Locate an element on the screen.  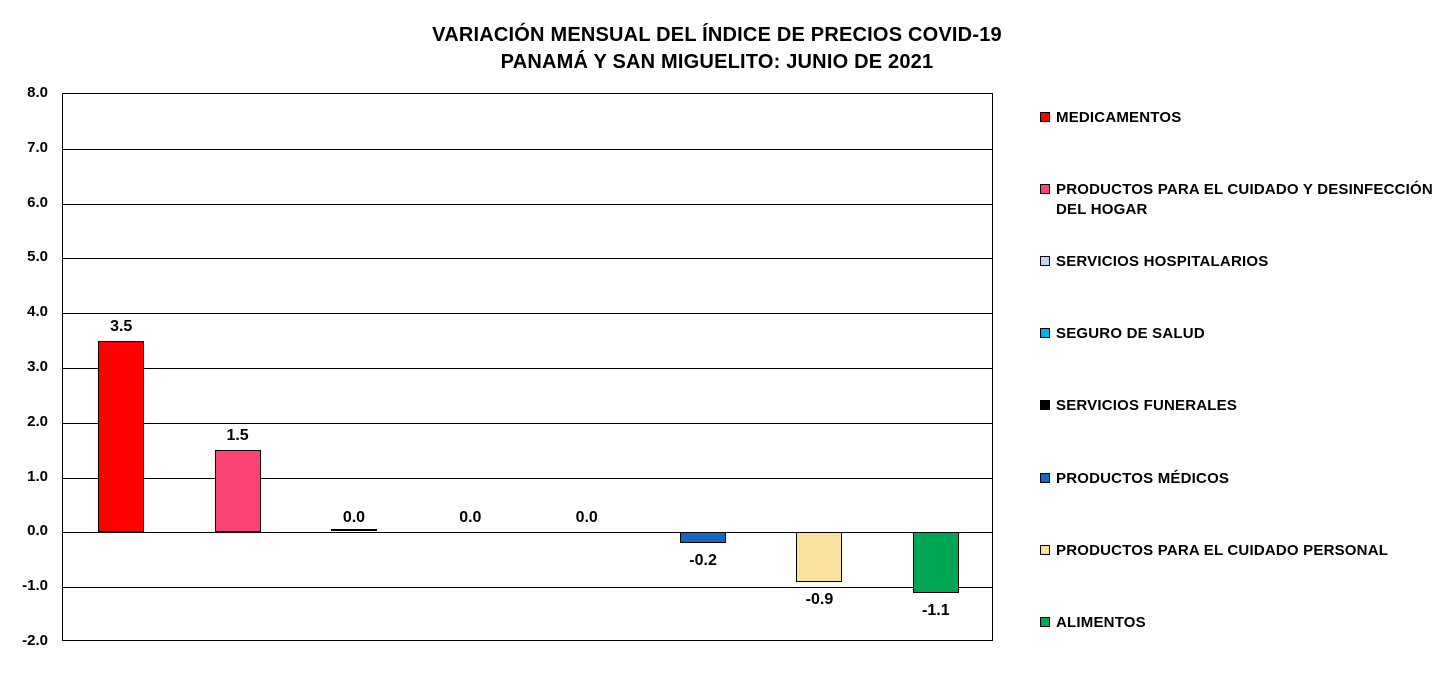
y-tick-label: -2.0 is located at coordinates (35, 640).